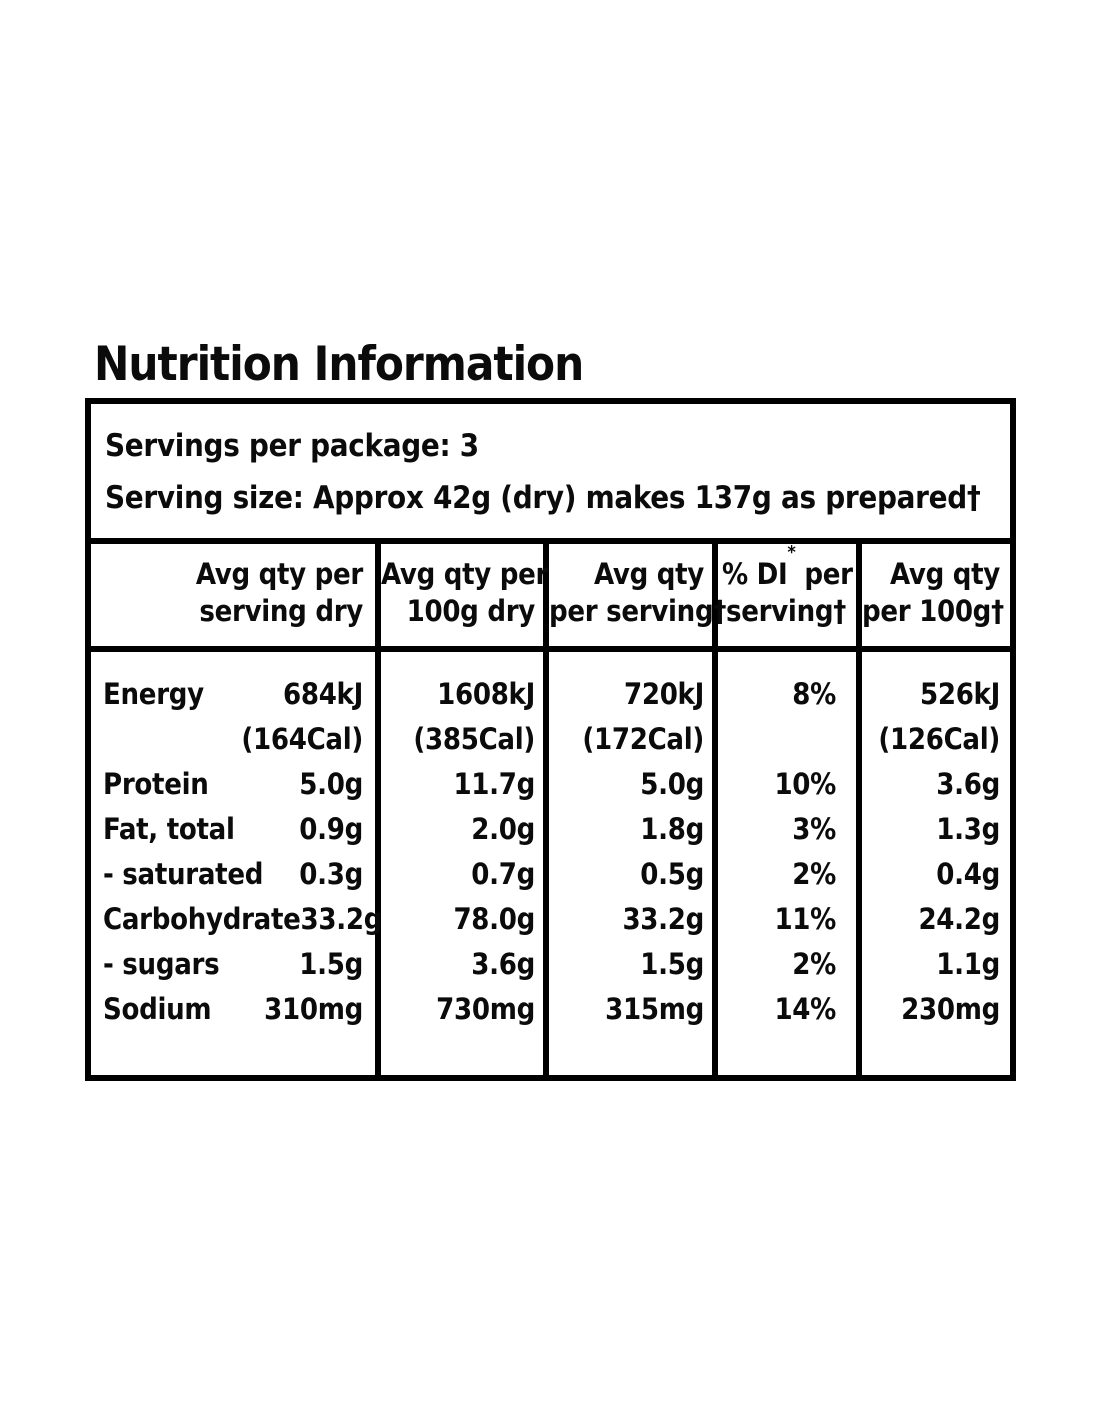 The width and height of the screenshot is (1100, 1422). Describe the element at coordinates (331, 829) in the screenshot. I see `fat-serving-dry: 0.9g` at that location.